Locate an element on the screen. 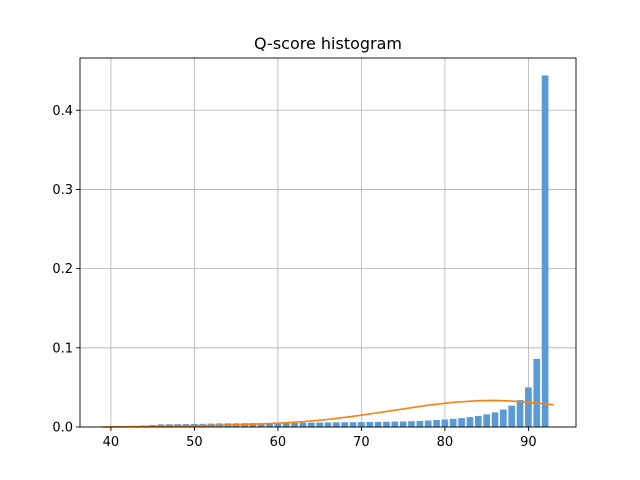  y-tick-label: 0.3 is located at coordinates (62, 190).